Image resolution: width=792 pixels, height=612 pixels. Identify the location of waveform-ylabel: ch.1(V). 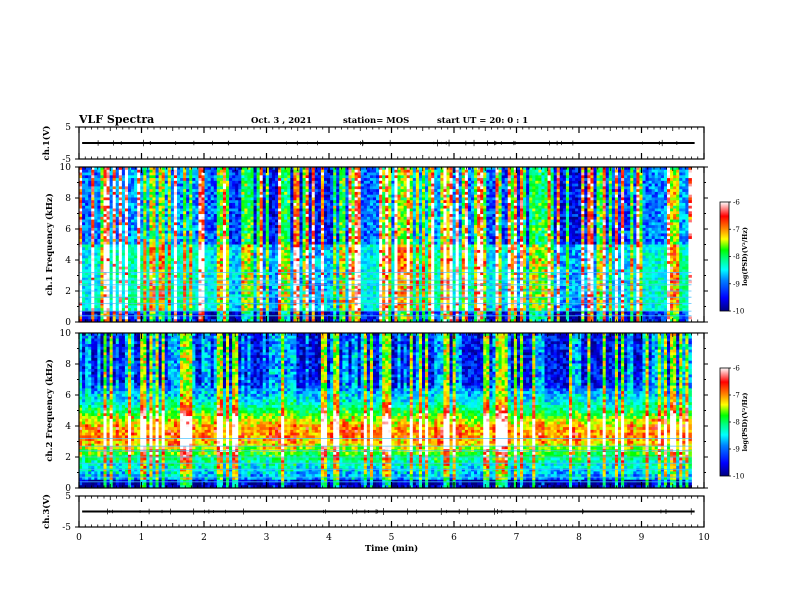
(46, 143).